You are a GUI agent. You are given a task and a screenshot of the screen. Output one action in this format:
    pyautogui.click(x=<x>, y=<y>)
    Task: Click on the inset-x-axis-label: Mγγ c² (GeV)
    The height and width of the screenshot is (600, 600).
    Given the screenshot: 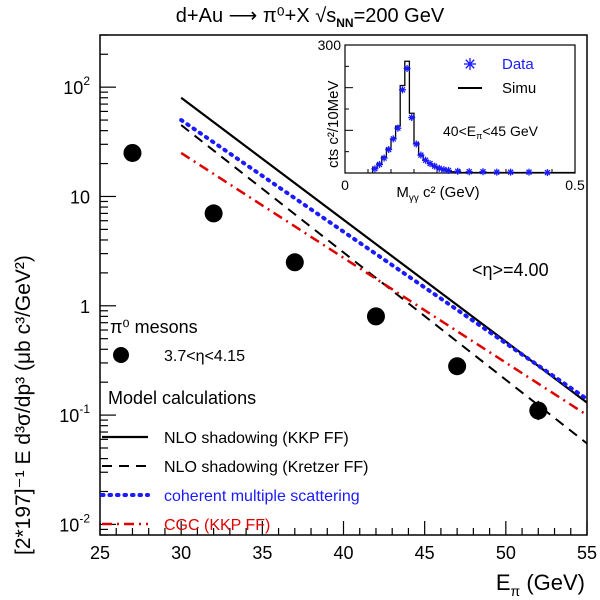 What is the action you would take?
    pyautogui.click(x=437, y=194)
    